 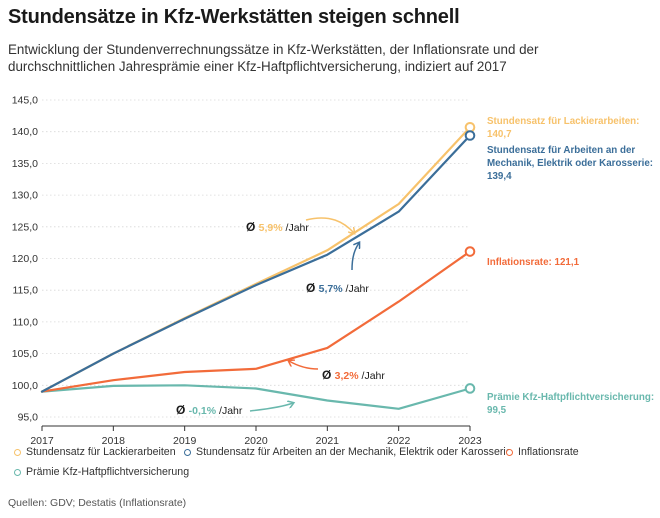 What do you see at coordinates (470, 388) in the screenshot?
I see `end-marker-praemie` at bounding box center [470, 388].